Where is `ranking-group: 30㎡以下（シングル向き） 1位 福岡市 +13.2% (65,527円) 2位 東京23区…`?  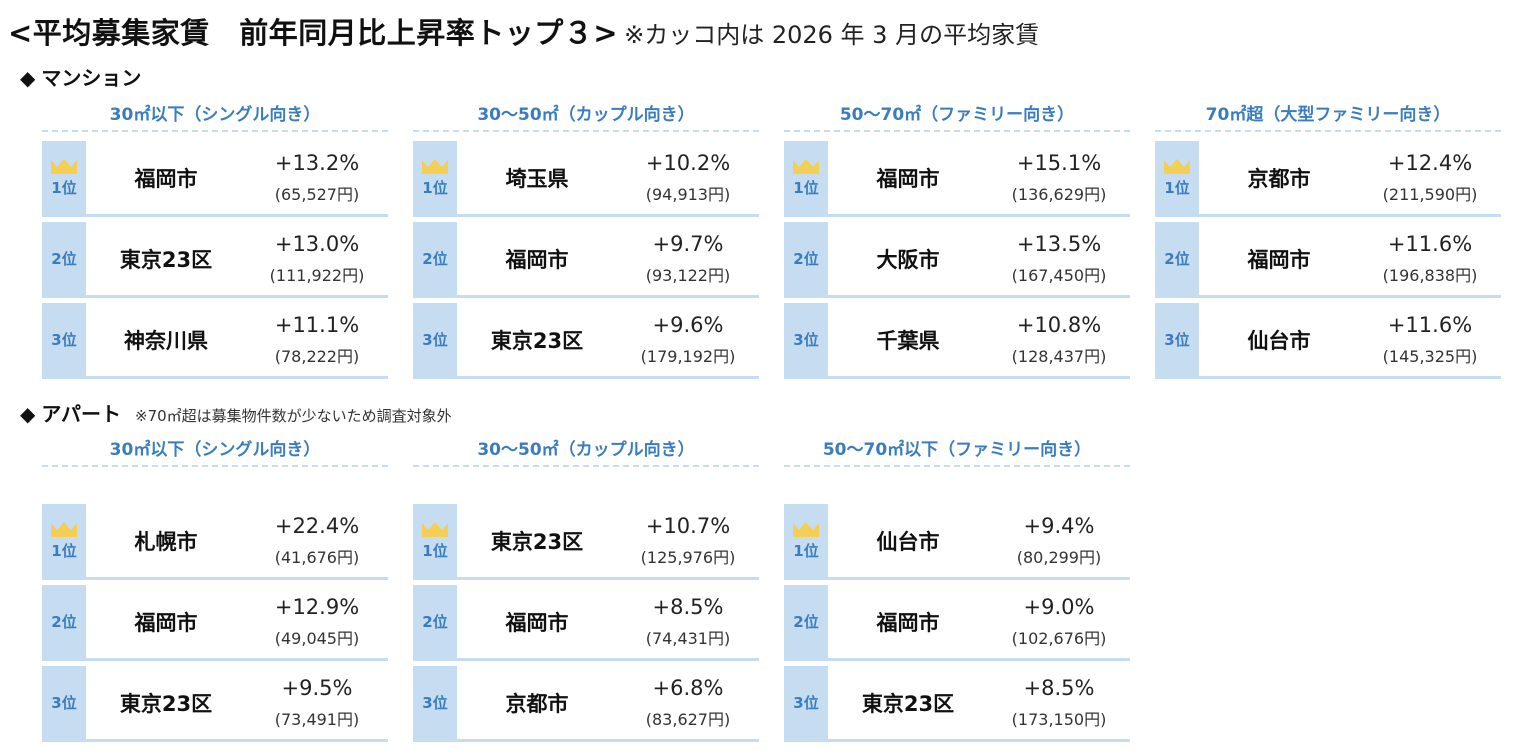
ranking-group: 30㎡以下（シングル向き） 1位 福岡市 +13.2% (65,527円) 2位 東京23区… is located at coordinates (215, 239).